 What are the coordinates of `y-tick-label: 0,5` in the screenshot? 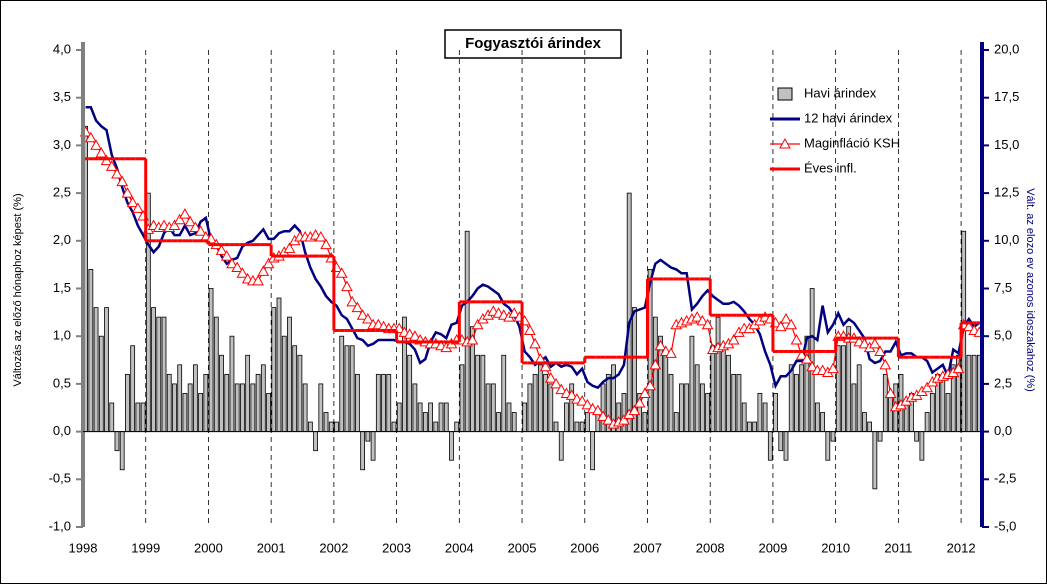 It's located at (62, 382).